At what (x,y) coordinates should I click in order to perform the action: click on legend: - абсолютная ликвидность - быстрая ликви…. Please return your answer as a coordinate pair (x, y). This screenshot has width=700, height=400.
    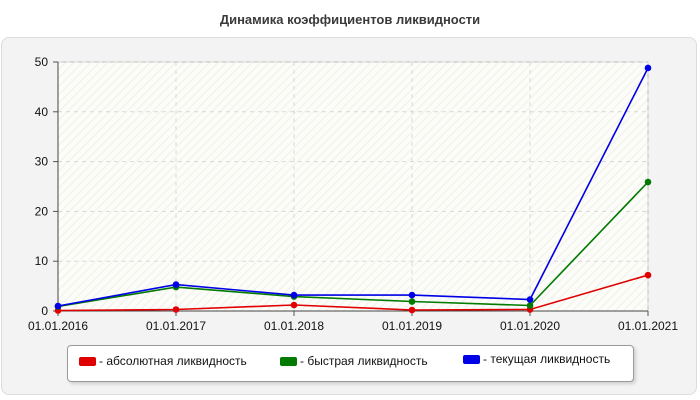
    Looking at the image, I should click on (350, 363).